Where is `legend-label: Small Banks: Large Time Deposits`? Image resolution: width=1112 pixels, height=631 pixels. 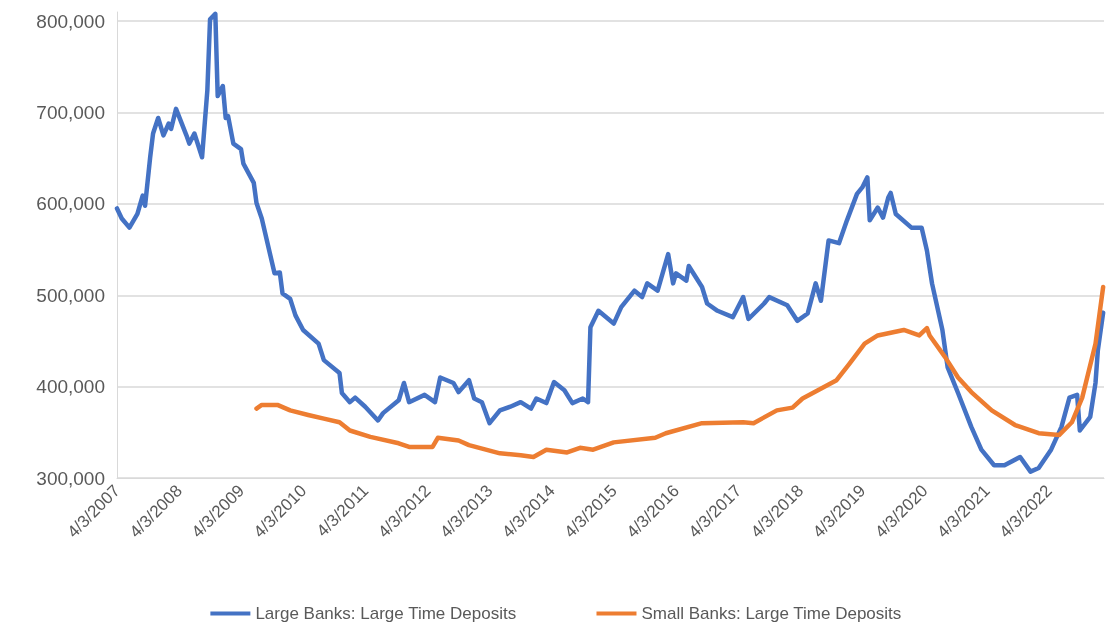 legend-label: Small Banks: Large Time Deposits is located at coordinates (771, 613).